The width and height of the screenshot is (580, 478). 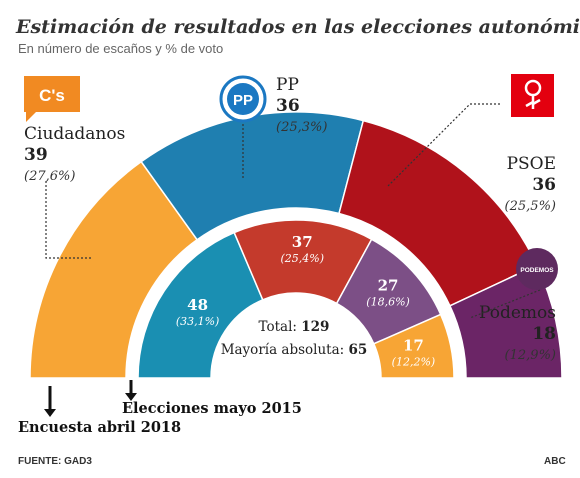 I want to click on inner-segment-ciudadanos, so click(x=413, y=346).